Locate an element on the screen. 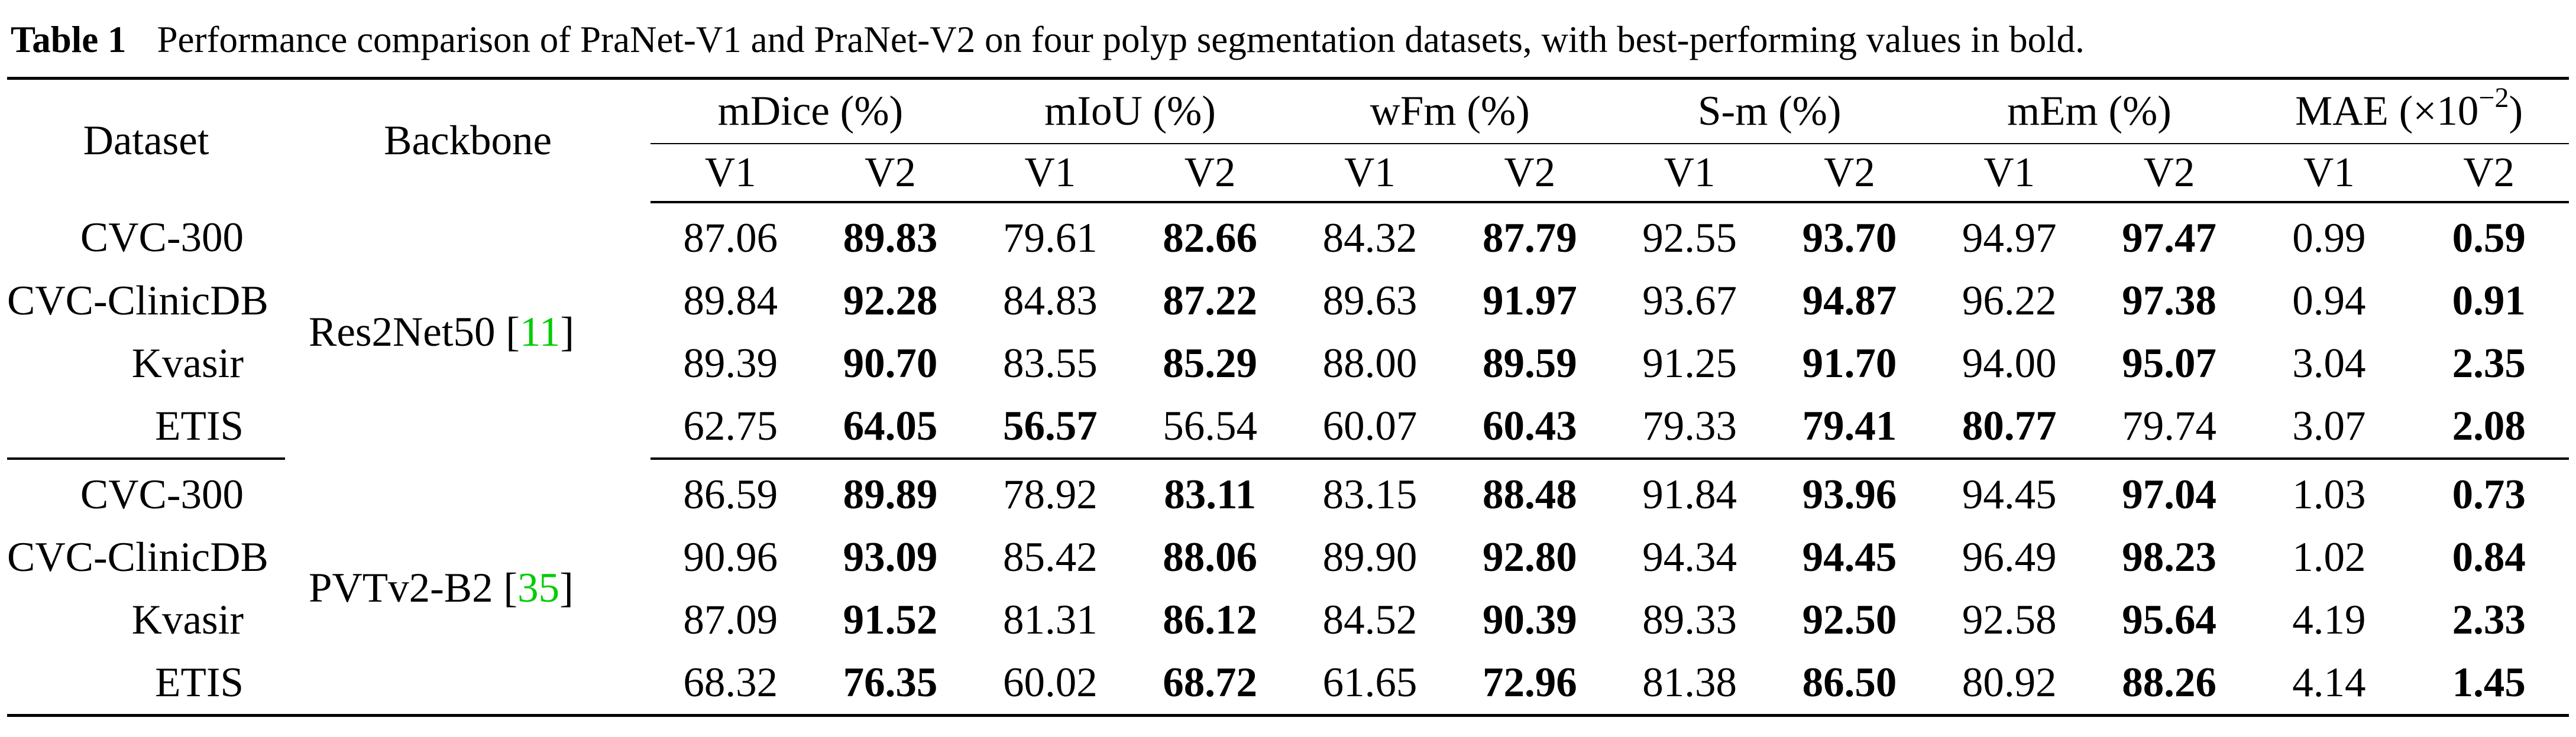 This screenshot has width=2576, height=737. dataset-cell: CVC-ClinicDB is located at coordinates (138, 300).